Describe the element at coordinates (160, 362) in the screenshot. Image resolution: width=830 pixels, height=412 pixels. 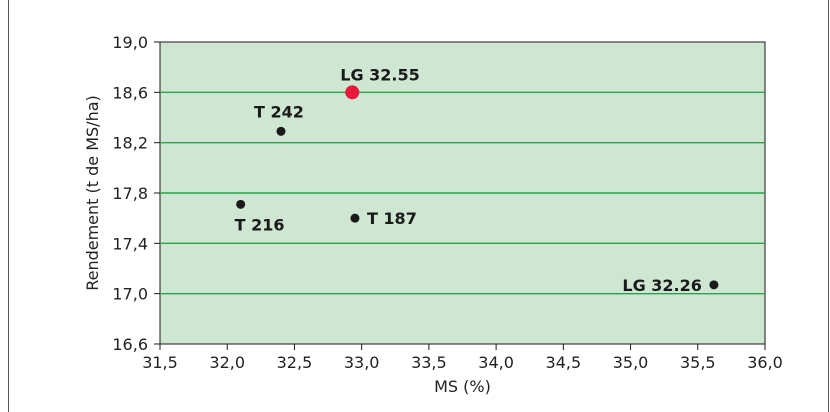
I see `x-tick-label: 31,5` at that location.